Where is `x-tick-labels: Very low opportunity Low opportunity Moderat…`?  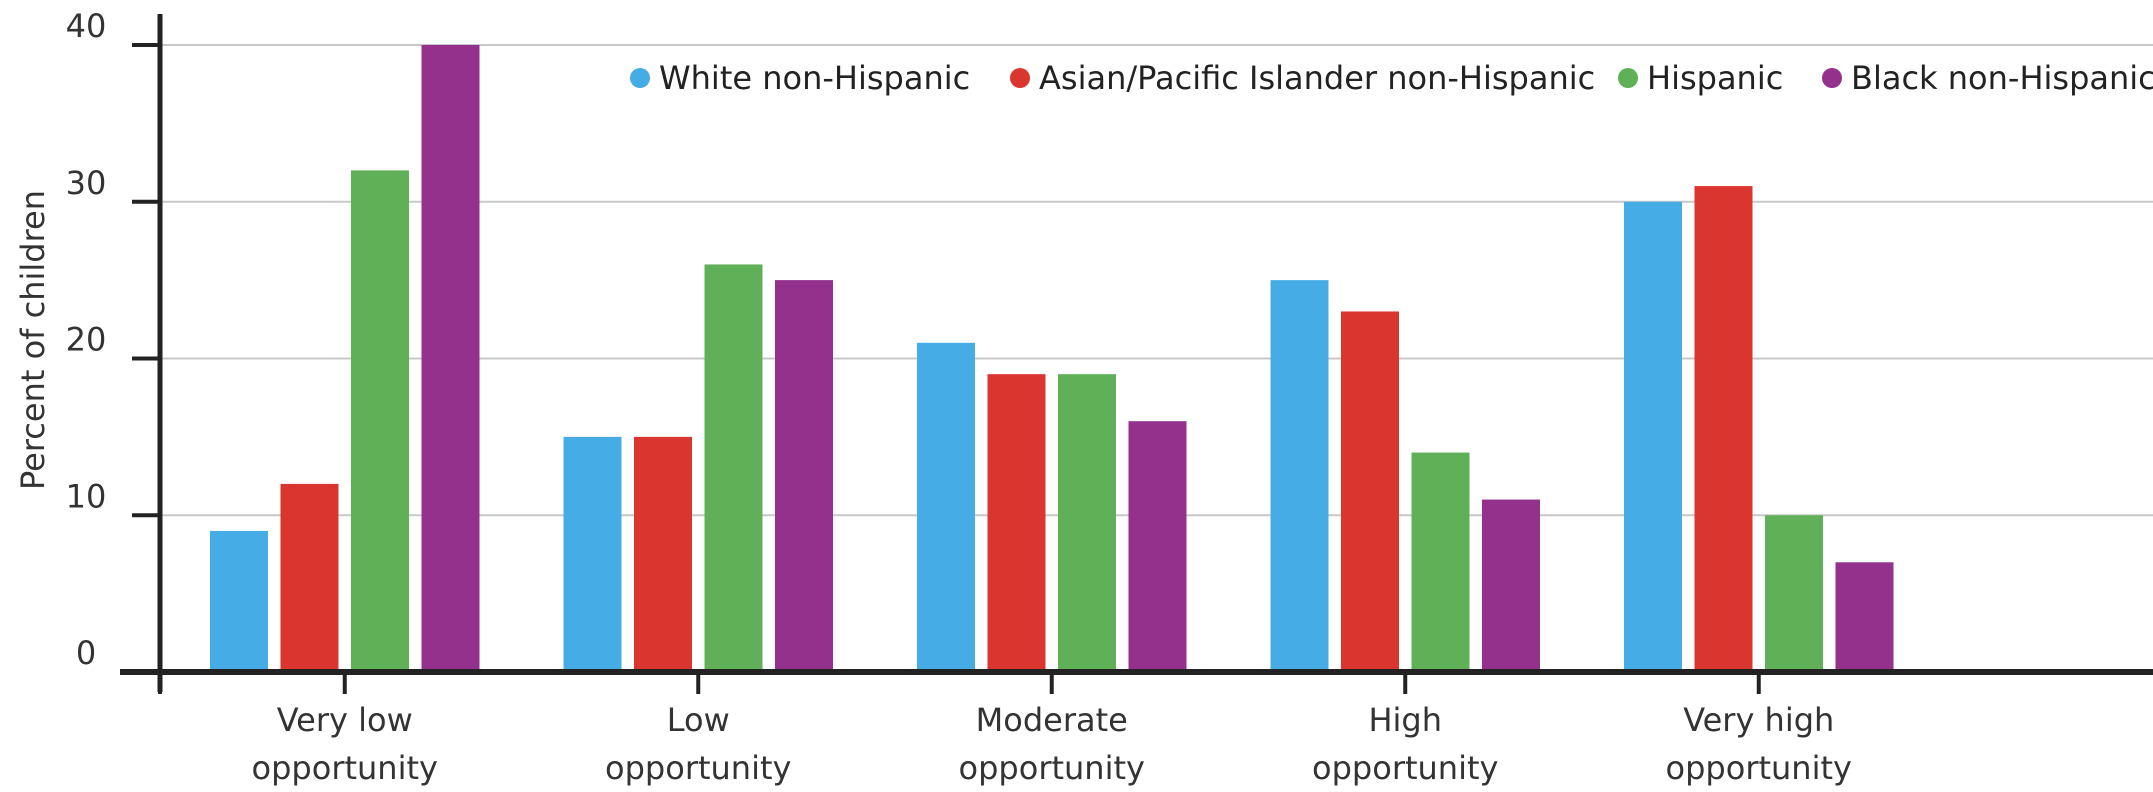
x-tick-labels: Very low opportunity Low opportunity Moderat… is located at coordinates (1005, 729).